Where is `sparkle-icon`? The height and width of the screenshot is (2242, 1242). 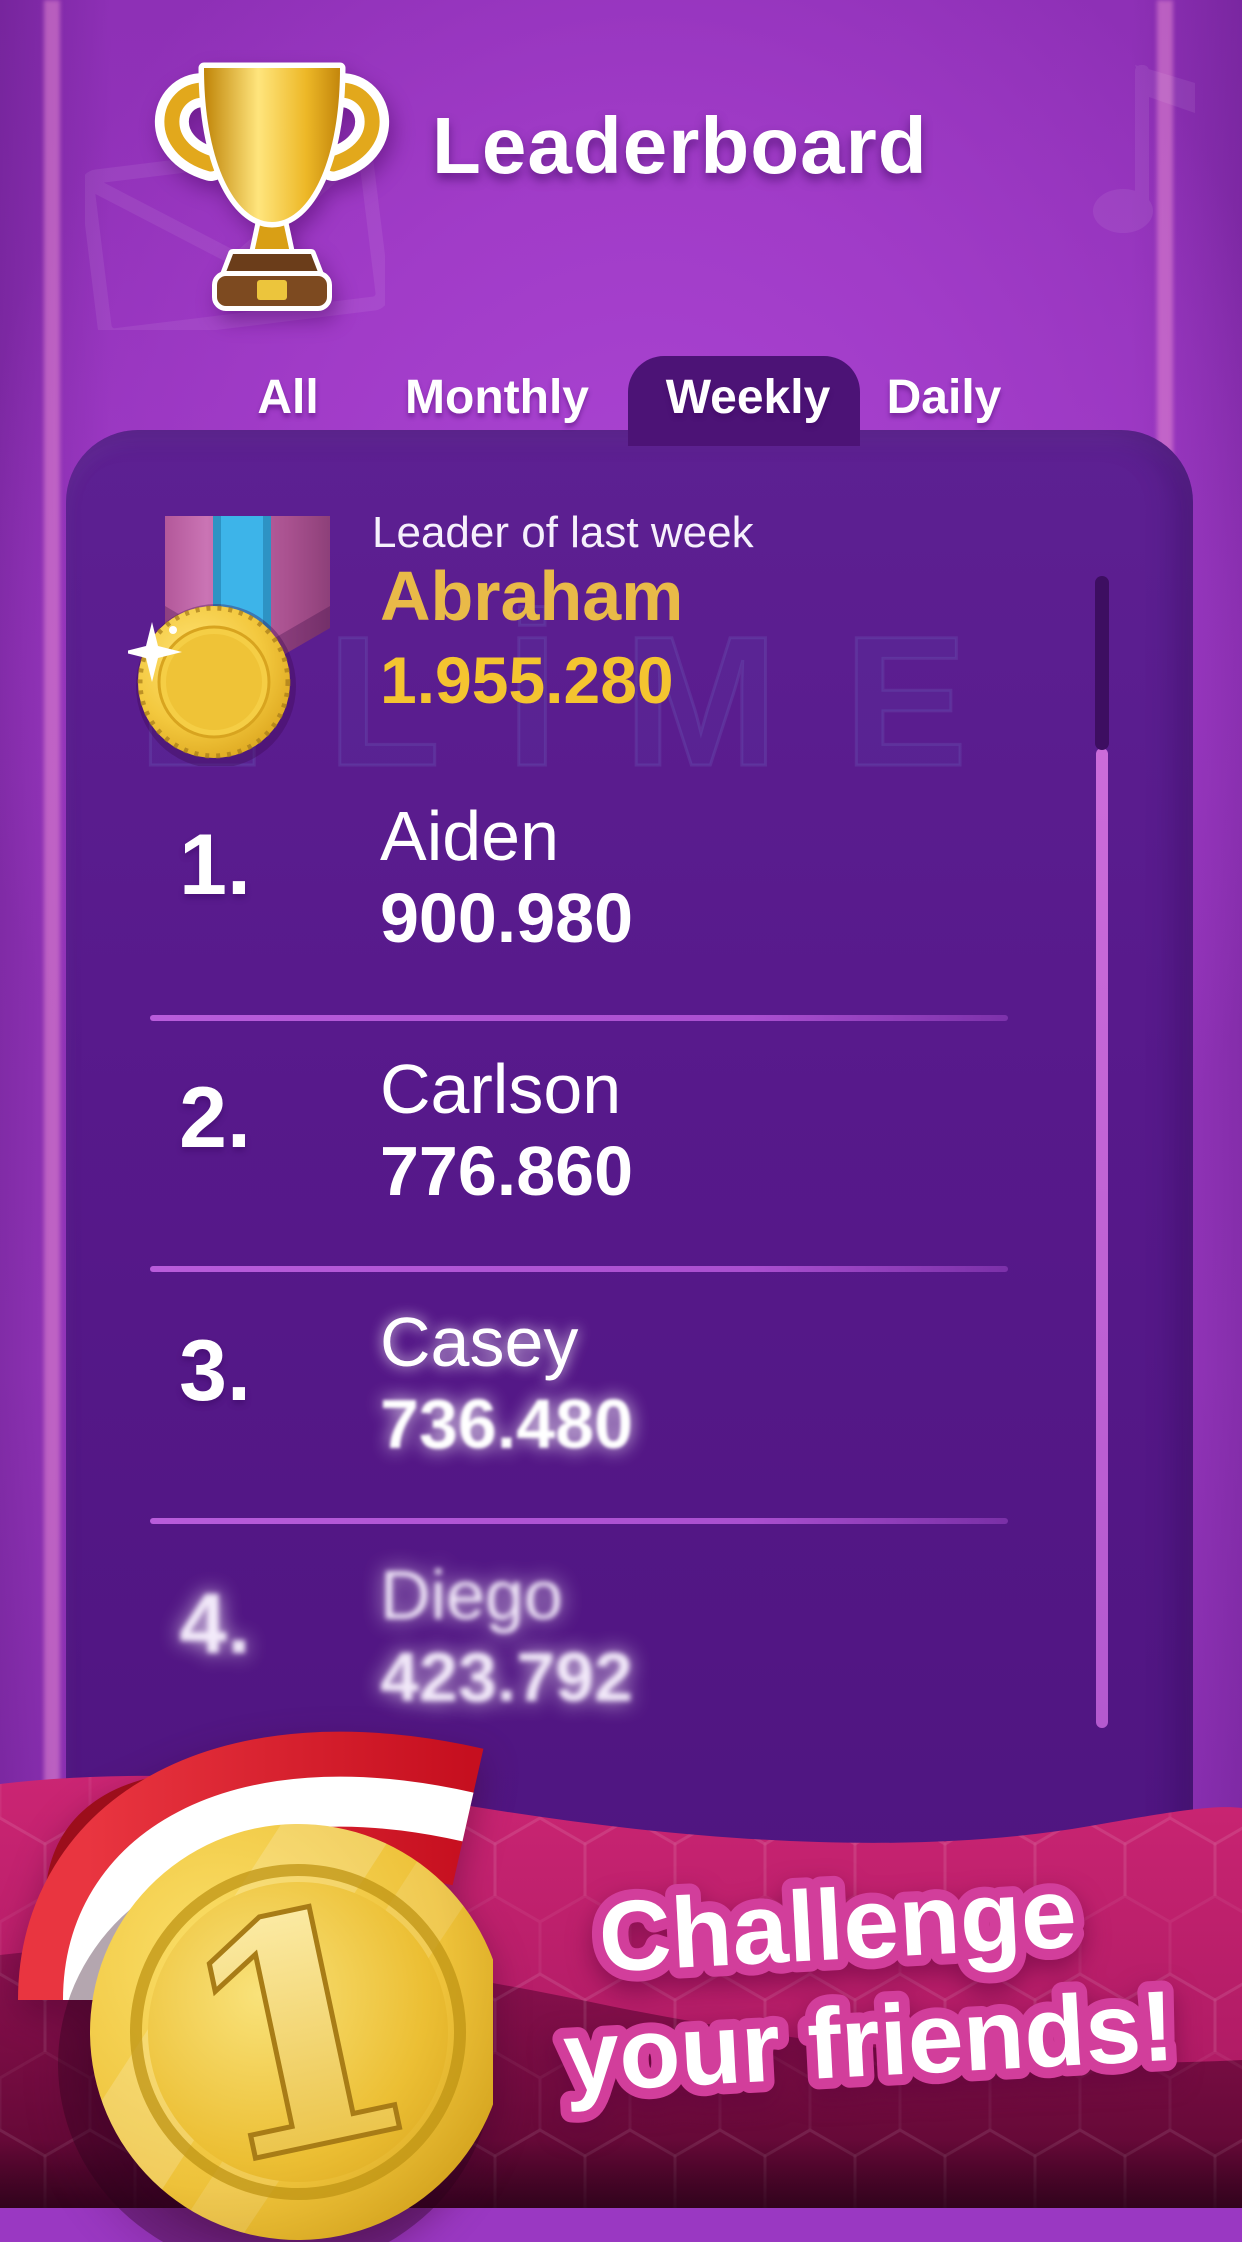
sparkle-icon is located at coordinates (155, 652).